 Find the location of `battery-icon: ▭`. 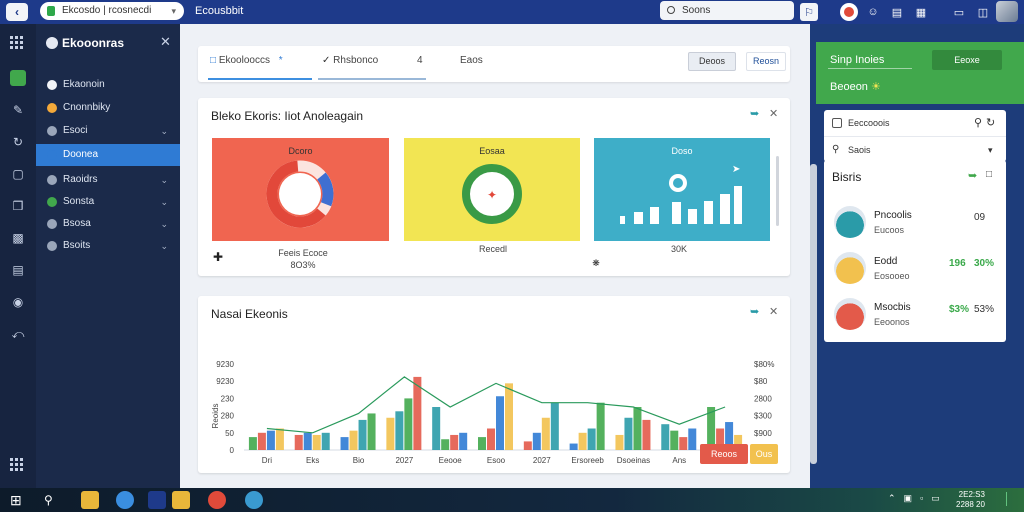

battery-icon: ▭ is located at coordinates (935, 498).